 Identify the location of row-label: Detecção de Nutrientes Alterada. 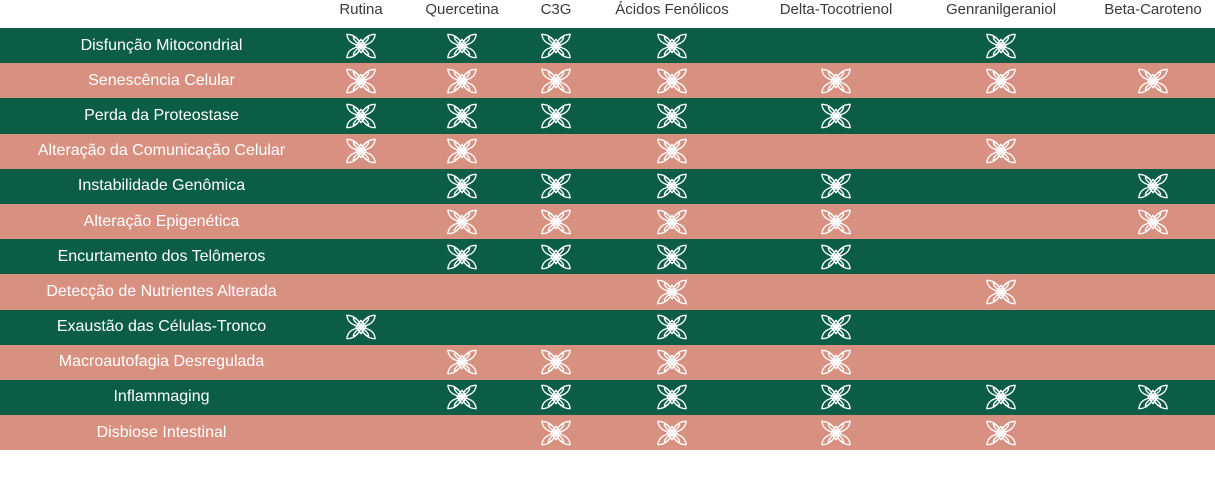
(161, 291).